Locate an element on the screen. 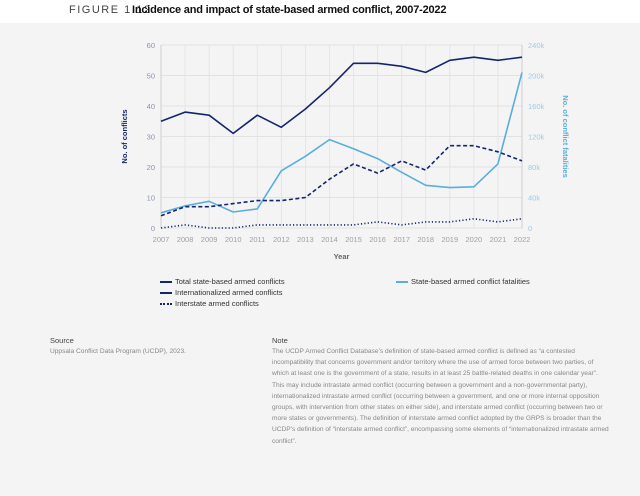 The image size is (640, 496). y-right-tick-label: 40k is located at coordinates (534, 198).